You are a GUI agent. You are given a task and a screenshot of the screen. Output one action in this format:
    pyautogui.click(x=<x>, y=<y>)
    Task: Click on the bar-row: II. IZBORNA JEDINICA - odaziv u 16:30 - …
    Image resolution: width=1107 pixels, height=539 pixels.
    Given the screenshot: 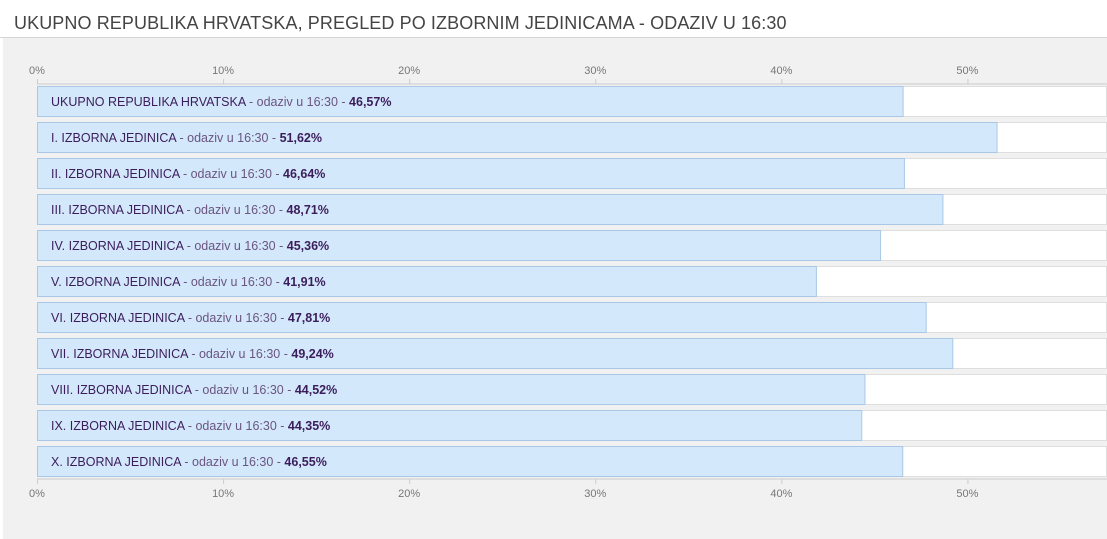 What is the action you would take?
    pyautogui.click(x=572, y=173)
    